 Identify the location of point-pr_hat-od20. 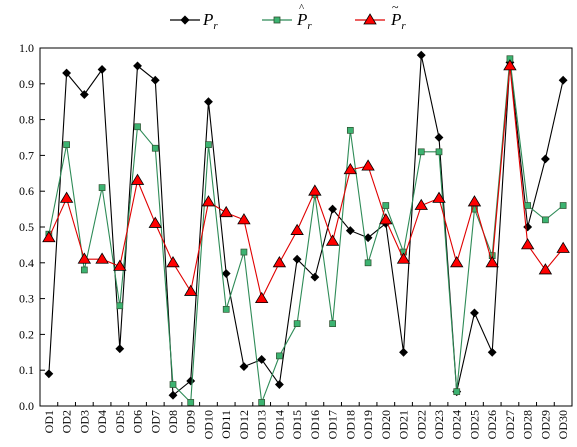
(386, 205).